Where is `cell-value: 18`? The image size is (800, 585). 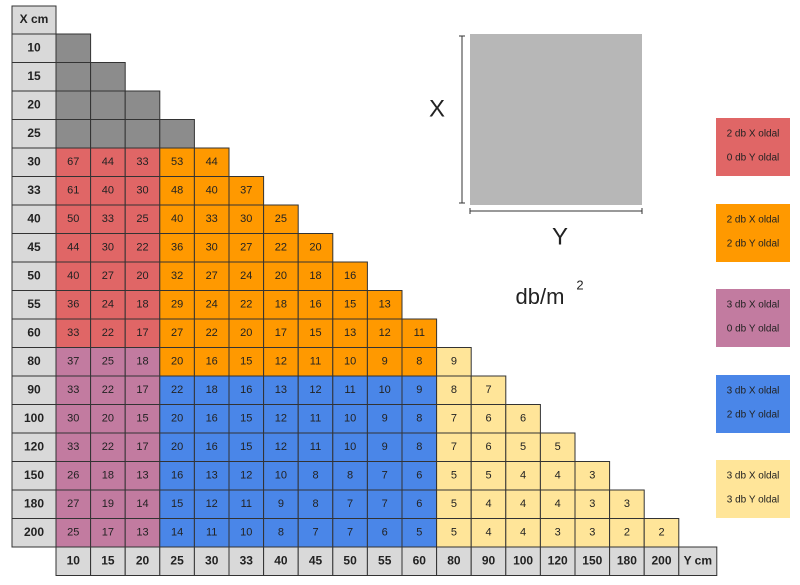 cell-value: 18 is located at coordinates (142, 362).